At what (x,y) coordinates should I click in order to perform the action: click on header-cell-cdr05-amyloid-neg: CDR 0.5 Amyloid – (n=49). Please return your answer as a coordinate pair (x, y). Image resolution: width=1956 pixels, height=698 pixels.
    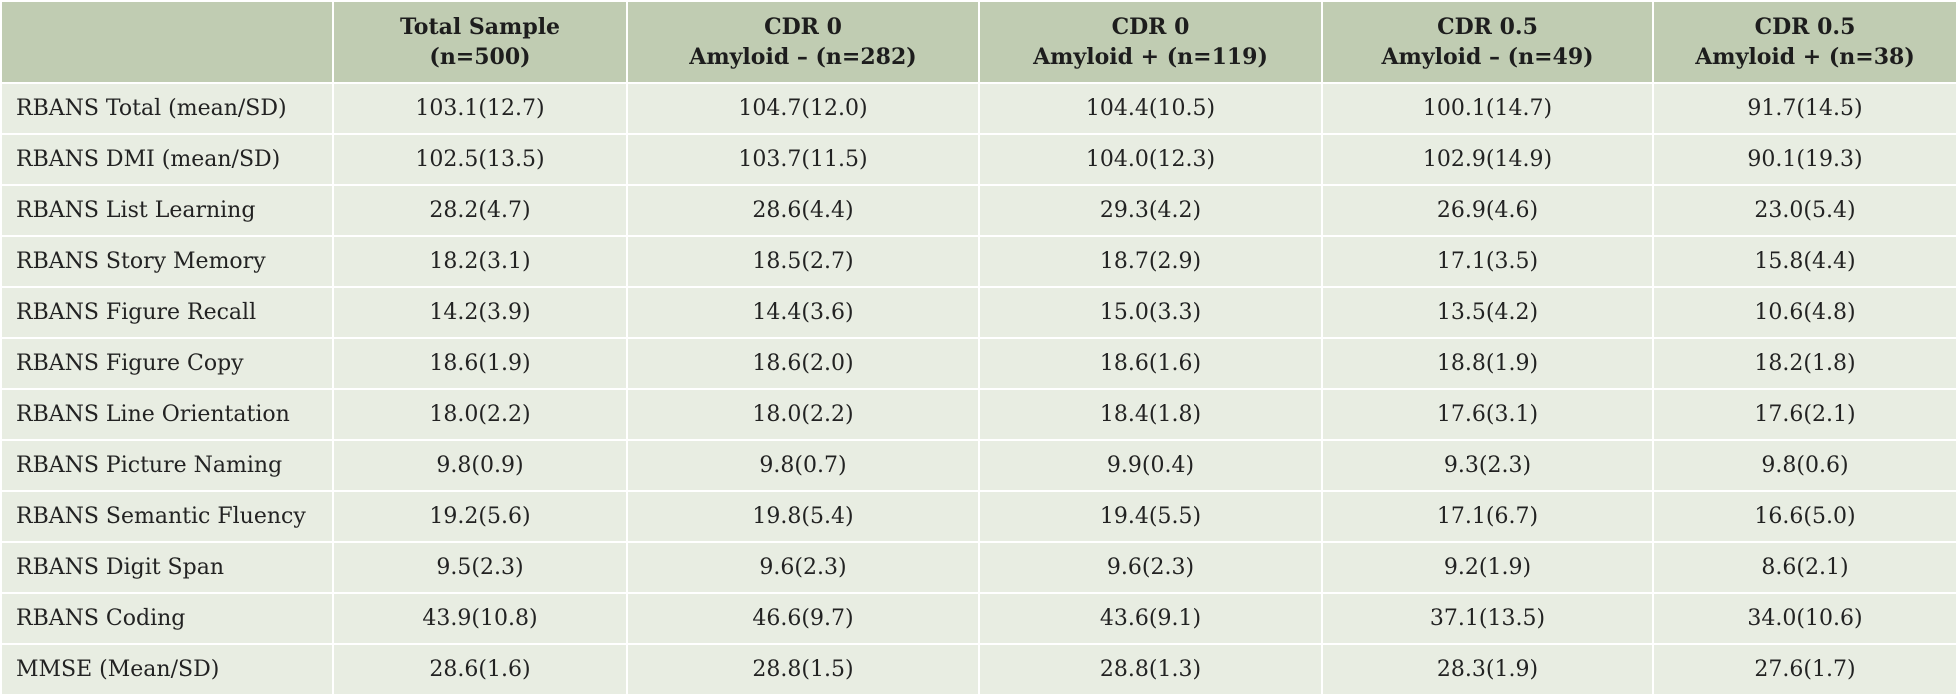
    Looking at the image, I should click on (1487, 42).